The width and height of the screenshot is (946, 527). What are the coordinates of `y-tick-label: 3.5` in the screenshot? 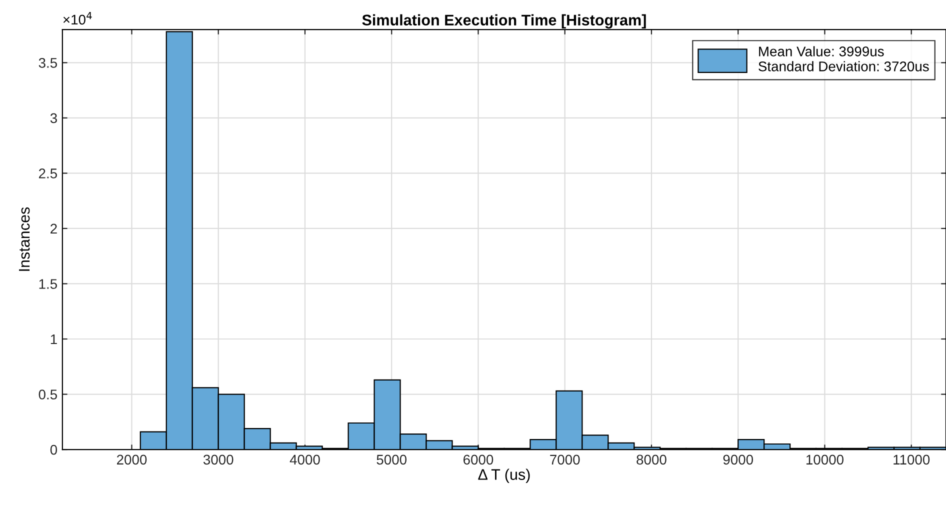 It's located at (47, 63).